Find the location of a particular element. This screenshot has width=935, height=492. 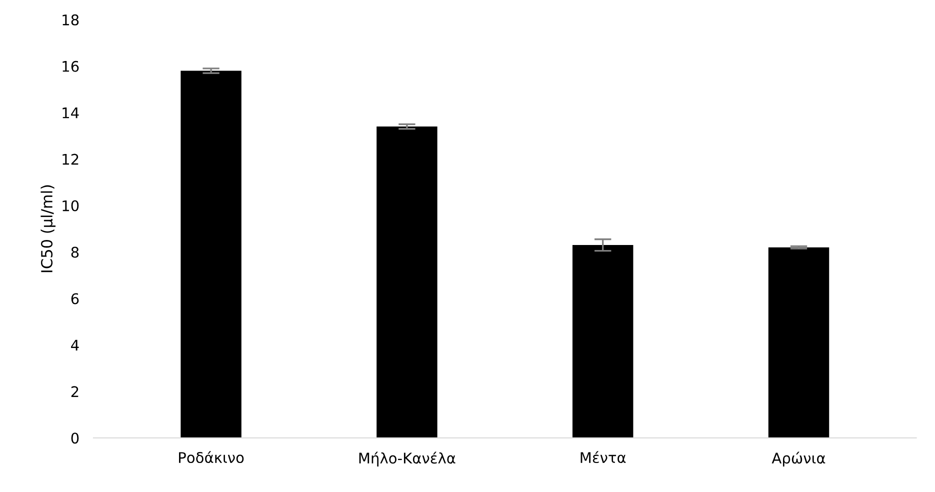

y-axis-title: IC50 (μl/ml) is located at coordinates (48, 228).